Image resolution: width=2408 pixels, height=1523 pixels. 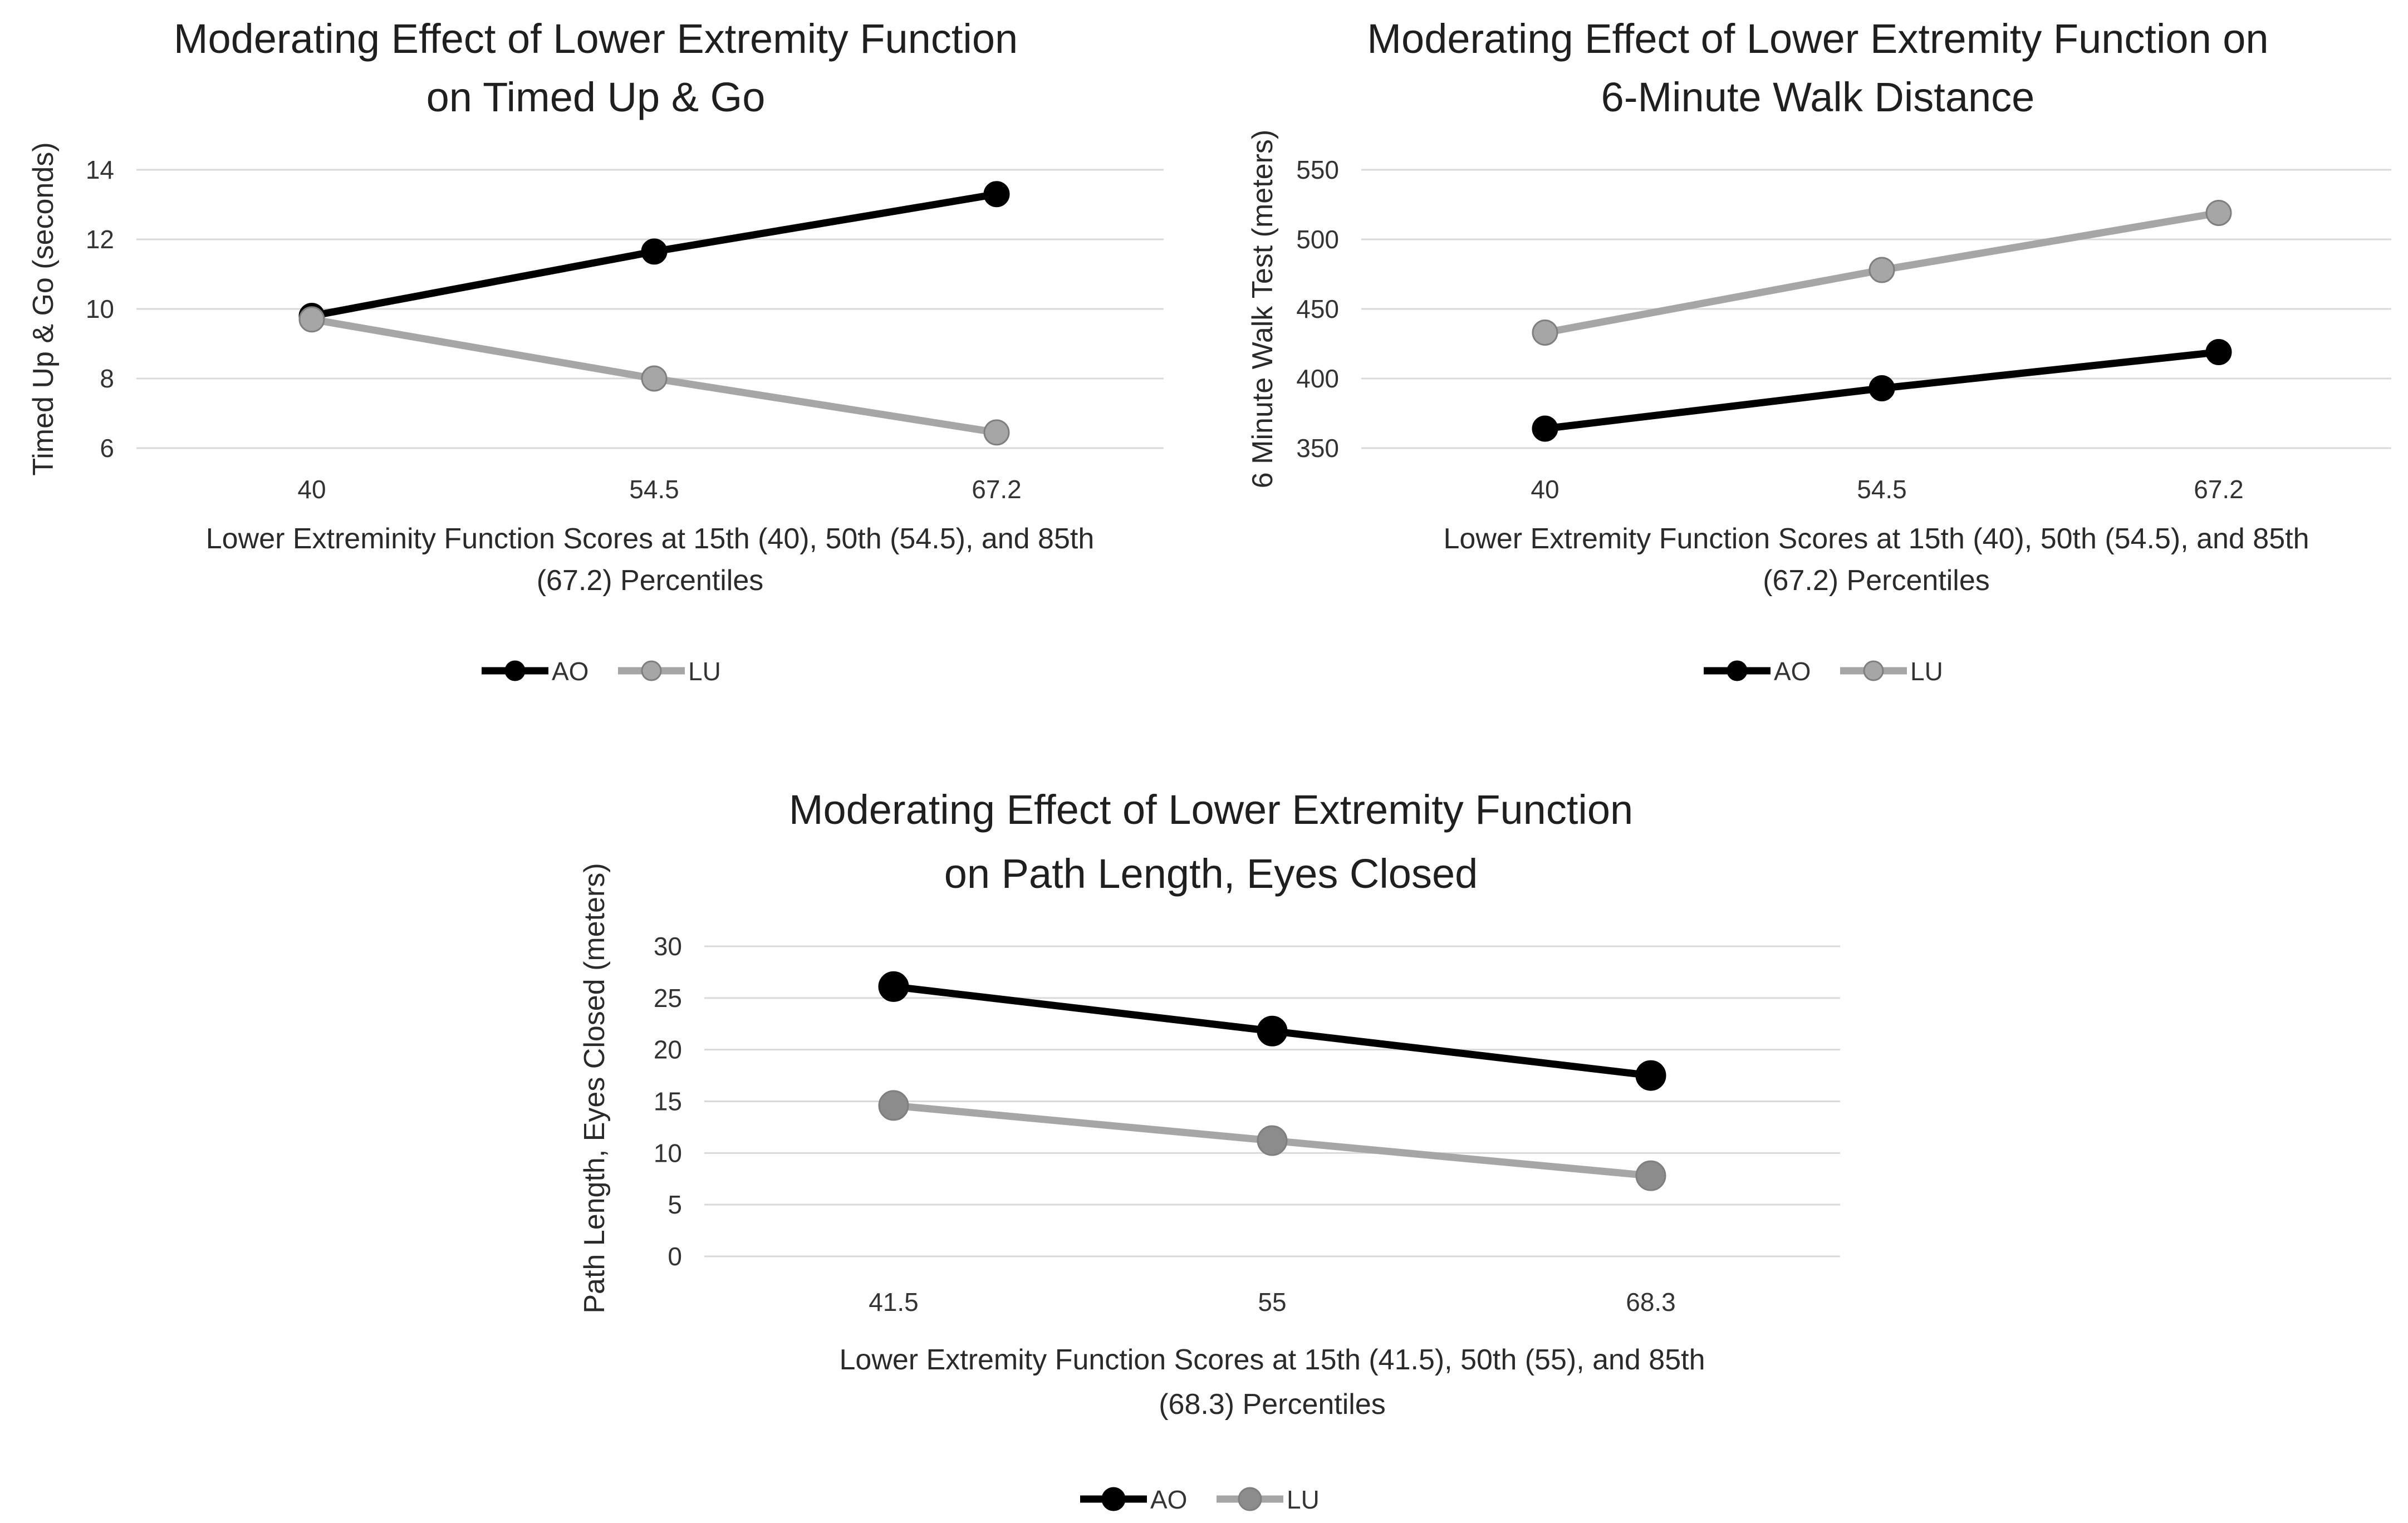 What do you see at coordinates (1317, 448) in the screenshot?
I see `y-tick-label: 350` at bounding box center [1317, 448].